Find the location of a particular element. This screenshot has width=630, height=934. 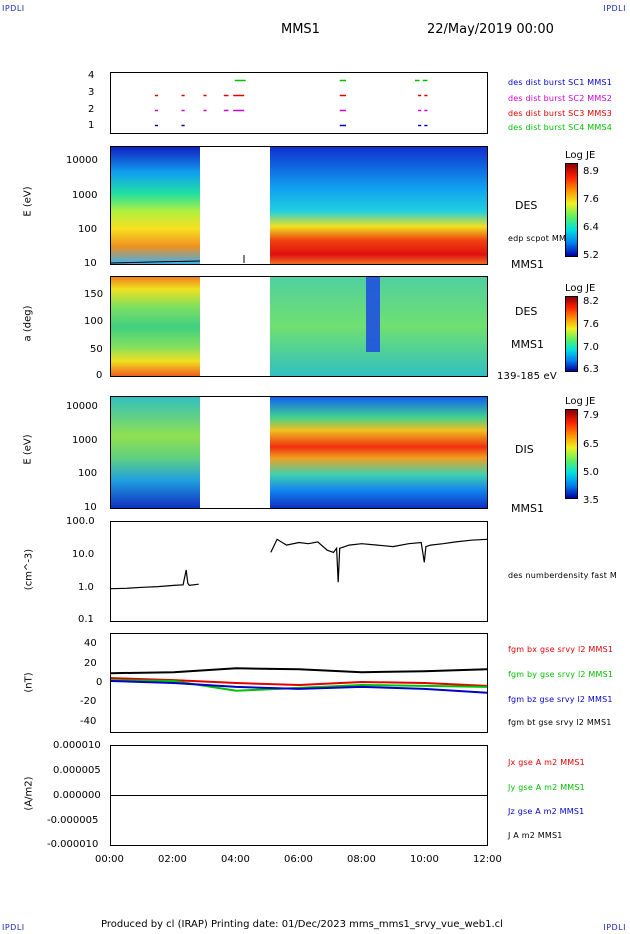

des-pitch-spectrogram is located at coordinates (299, 326).